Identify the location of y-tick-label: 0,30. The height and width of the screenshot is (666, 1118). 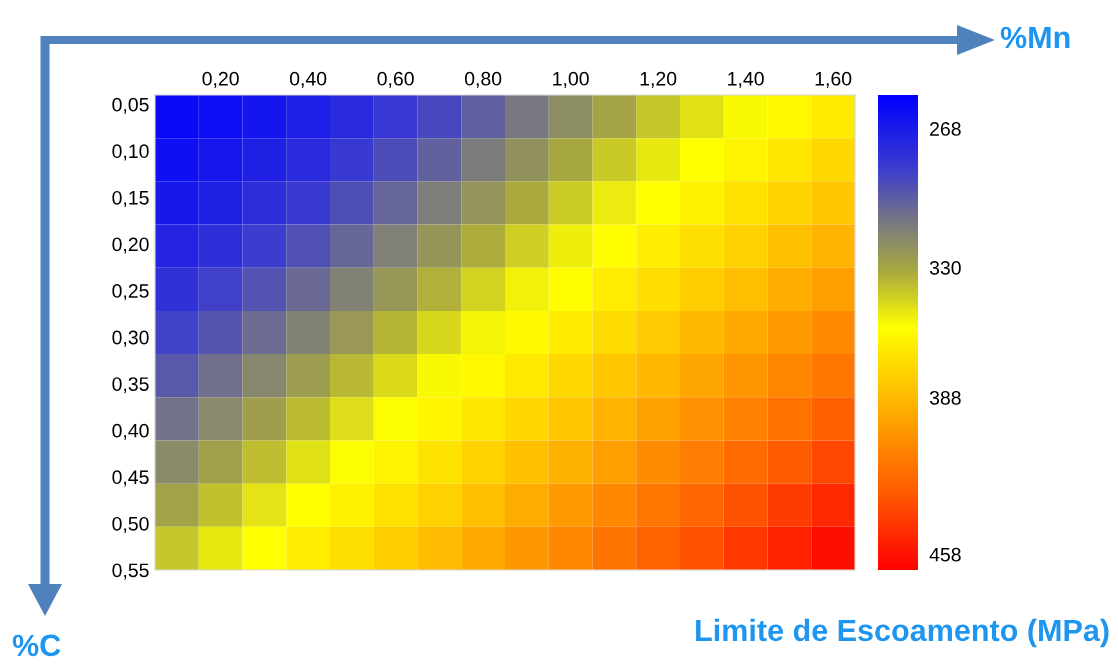
(130, 338).